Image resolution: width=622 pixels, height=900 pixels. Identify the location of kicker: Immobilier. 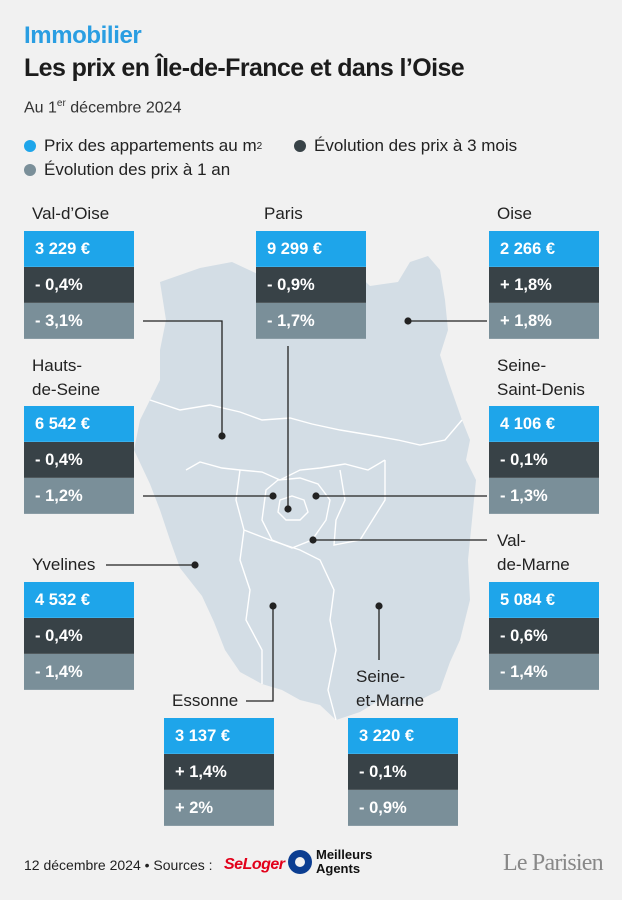
(83, 35).